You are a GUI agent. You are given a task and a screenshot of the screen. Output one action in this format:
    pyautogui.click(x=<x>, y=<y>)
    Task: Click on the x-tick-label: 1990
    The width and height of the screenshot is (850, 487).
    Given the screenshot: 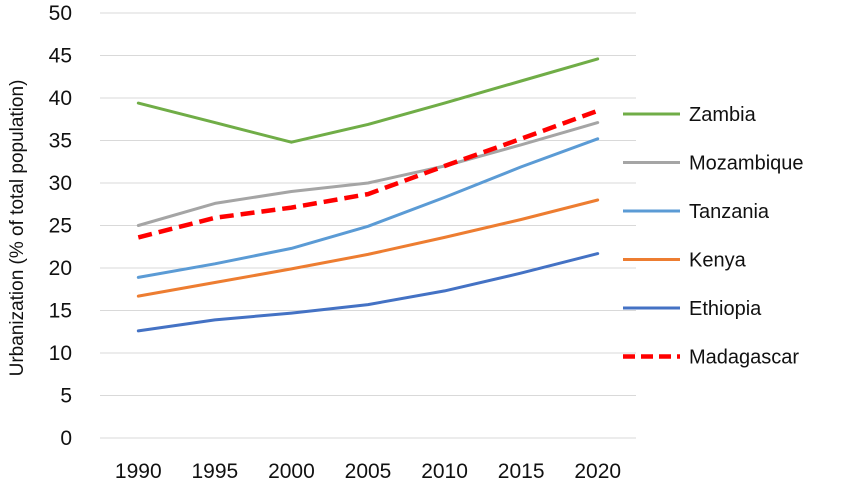 What is the action you would take?
    pyautogui.click(x=138, y=471)
    